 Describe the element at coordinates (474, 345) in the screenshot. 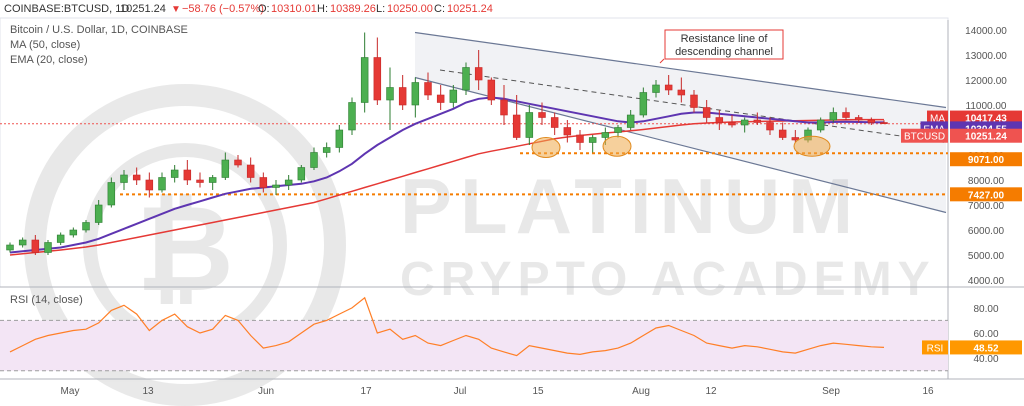

I see `rsi-band` at that location.